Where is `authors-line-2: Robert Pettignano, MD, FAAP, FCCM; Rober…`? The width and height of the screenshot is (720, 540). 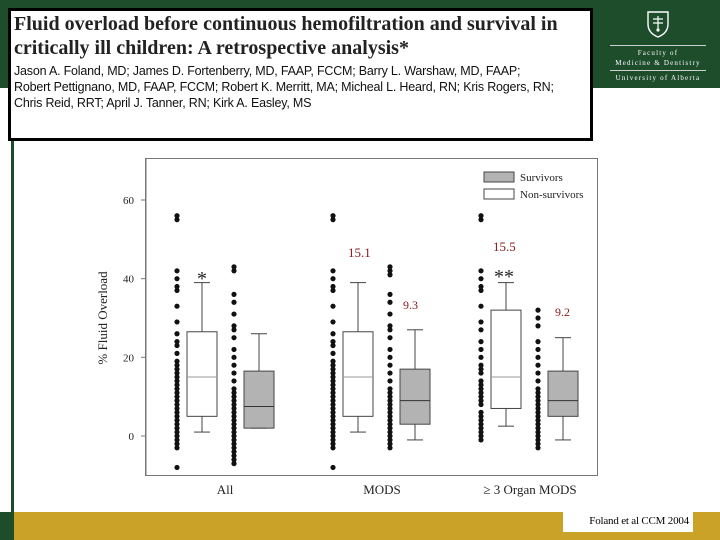 authors-line-2: Robert Pettignano, MD, FAAP, FCCM; Rober… is located at coordinates (284, 87).